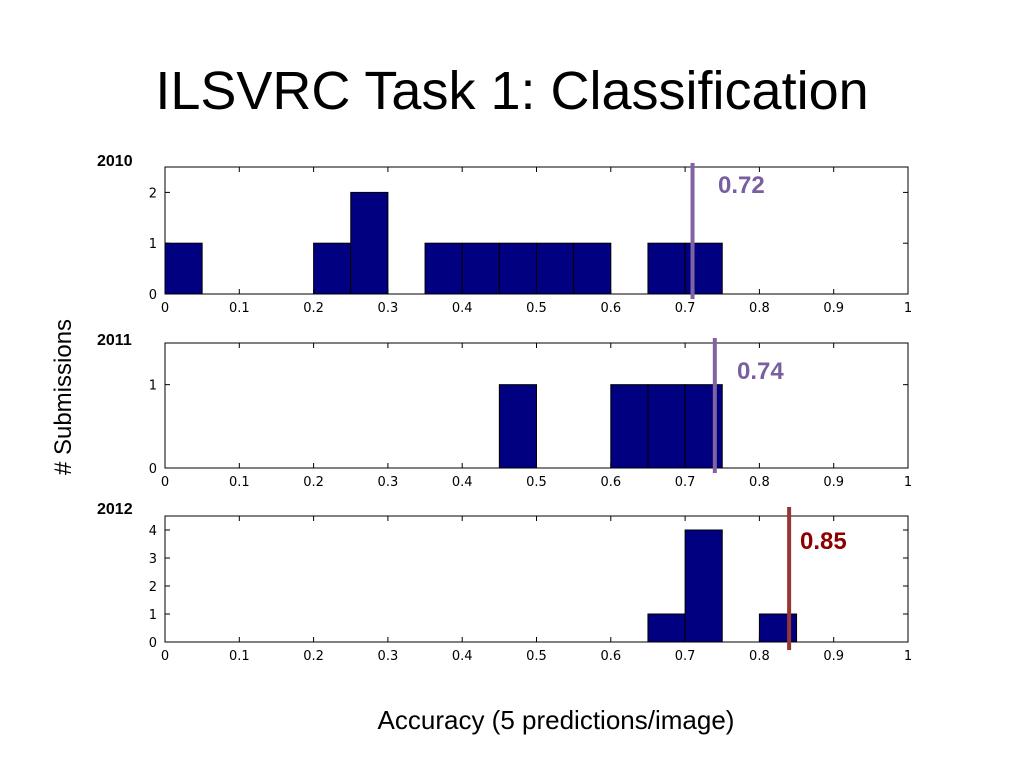 This screenshot has height=768, width=1024. Describe the element at coordinates (115, 509) in the screenshot. I see `panel-year-label-2012: 2012` at that location.